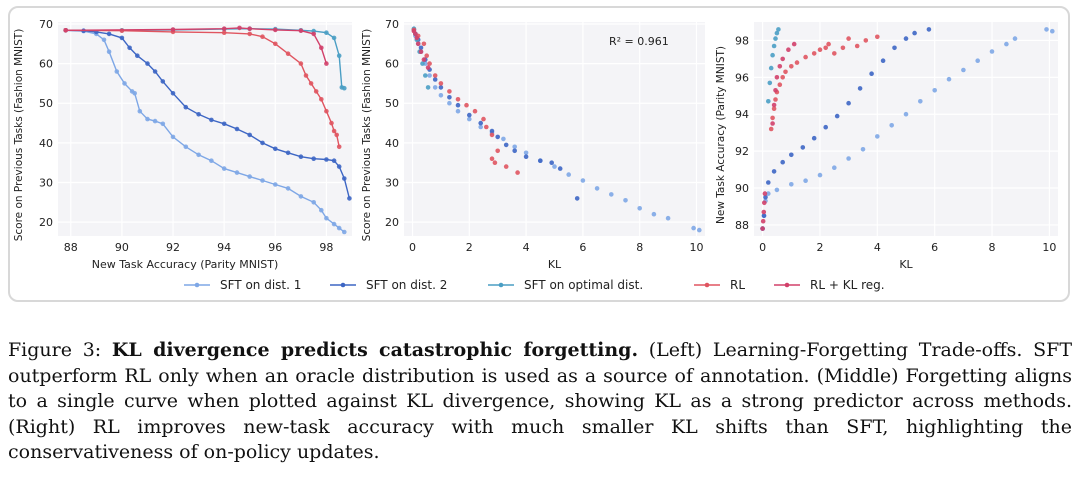  I want to click on caption-prefix: Figure 3:, so click(60, 350).